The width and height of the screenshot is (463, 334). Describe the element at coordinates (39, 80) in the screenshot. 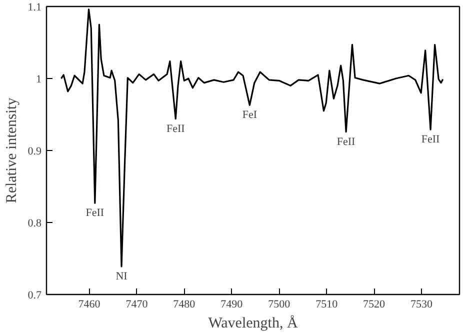

I see `y-tick-label: 1` at that location.